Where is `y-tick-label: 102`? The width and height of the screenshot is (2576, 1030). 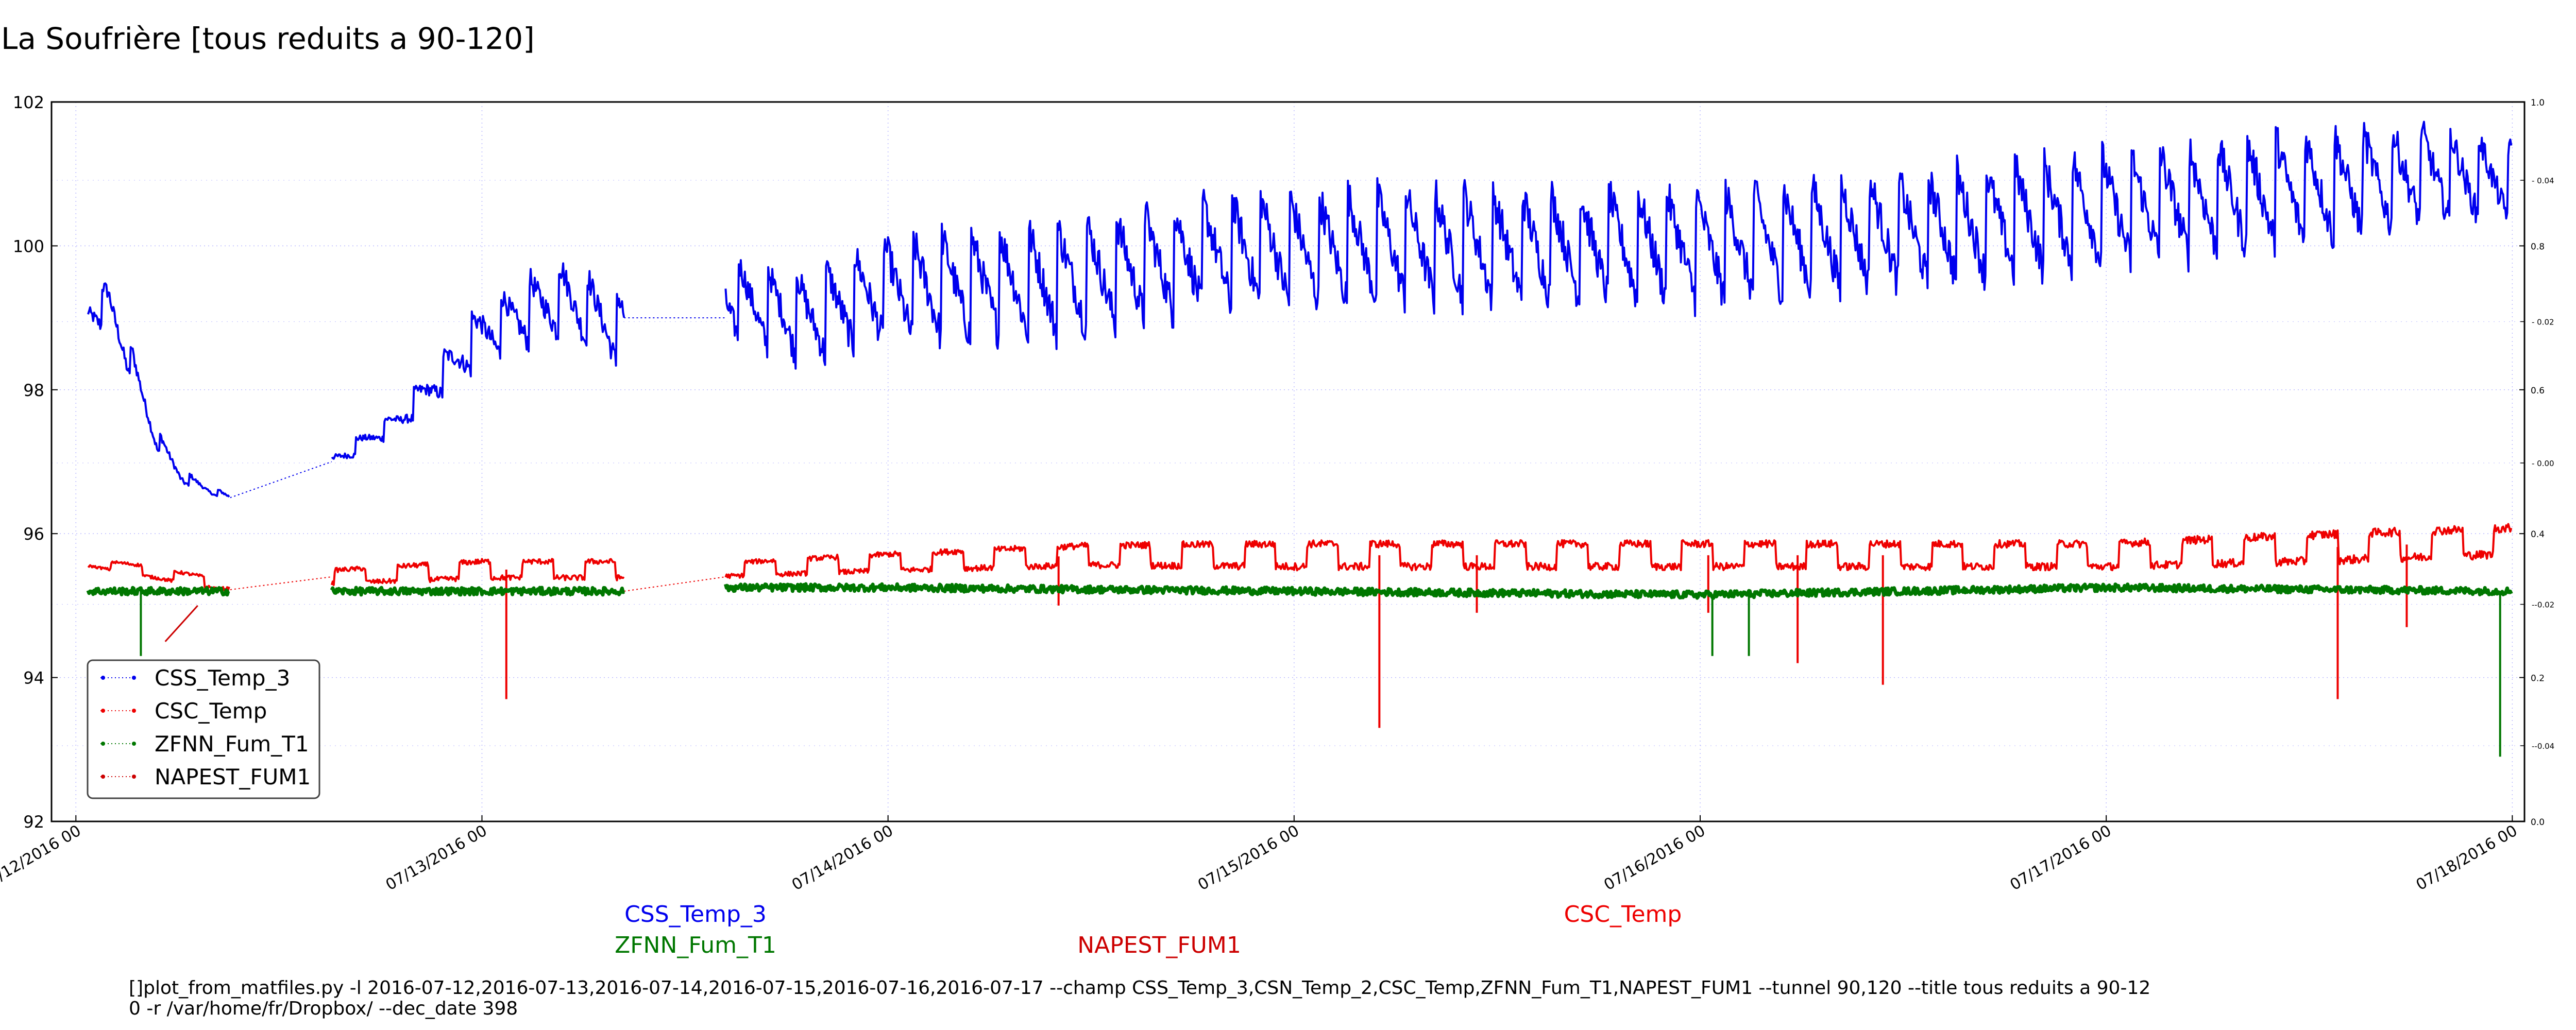
y-tick-label: 102 is located at coordinates (28, 102).